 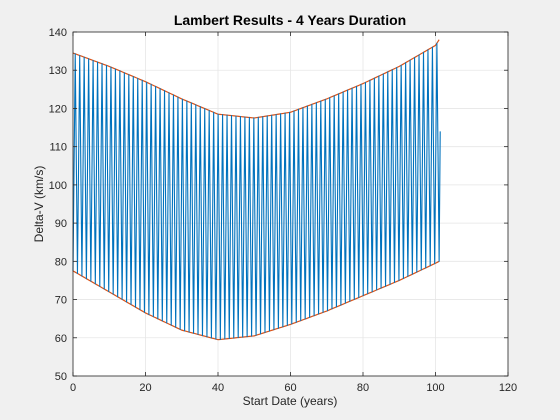 What do you see at coordinates (290, 388) in the screenshot?
I see `x-tick-label: 60` at bounding box center [290, 388].